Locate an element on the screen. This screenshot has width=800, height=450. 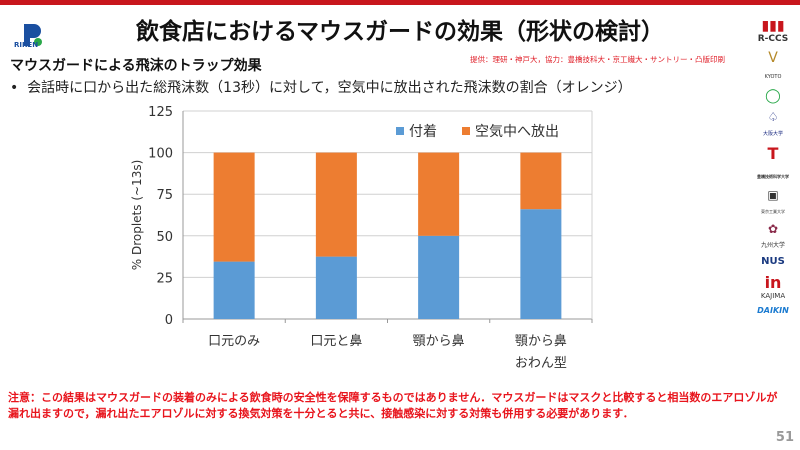
y-tick-label: 125 is located at coordinates (160, 112).